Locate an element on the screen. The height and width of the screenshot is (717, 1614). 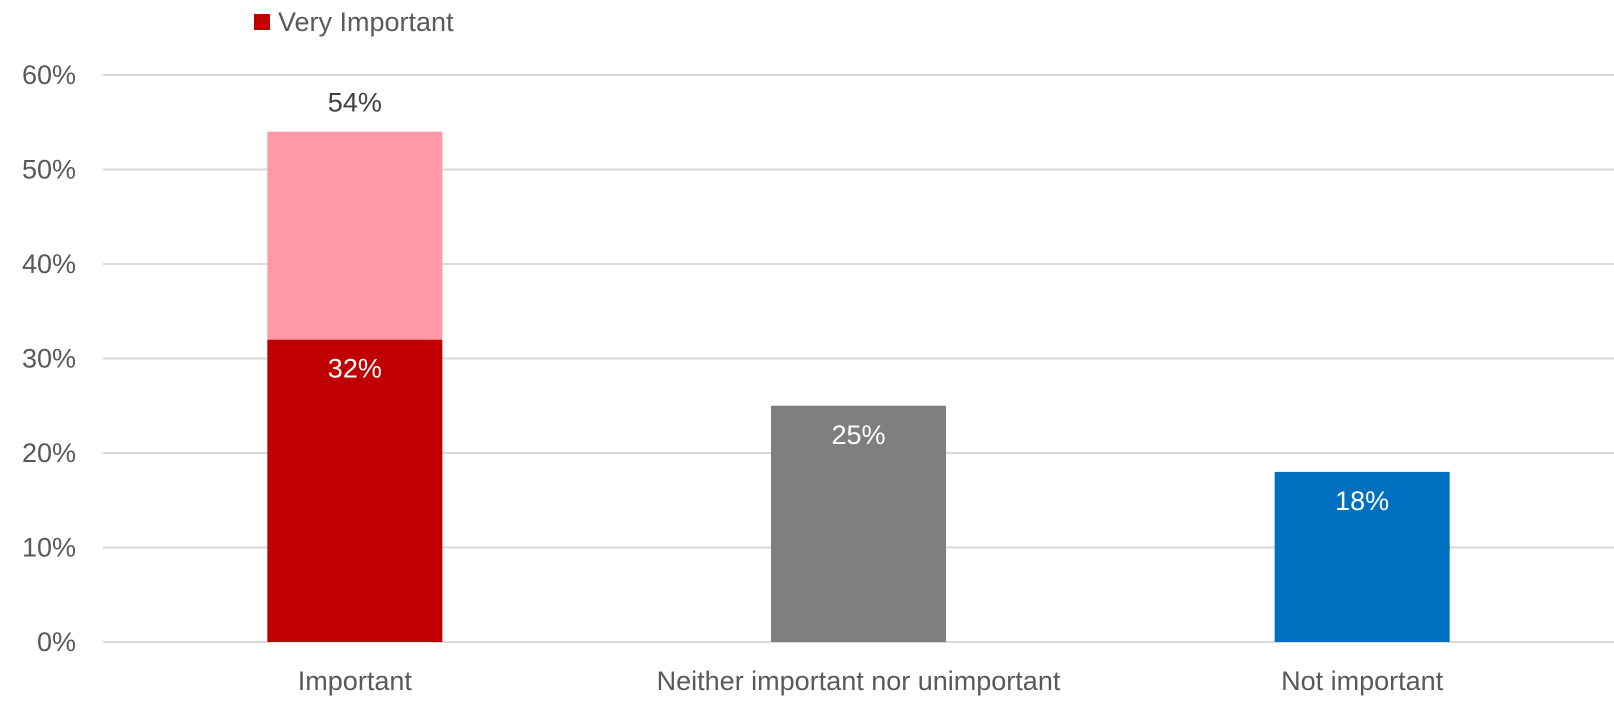
x-category-label-important: Important is located at coordinates (355, 681).